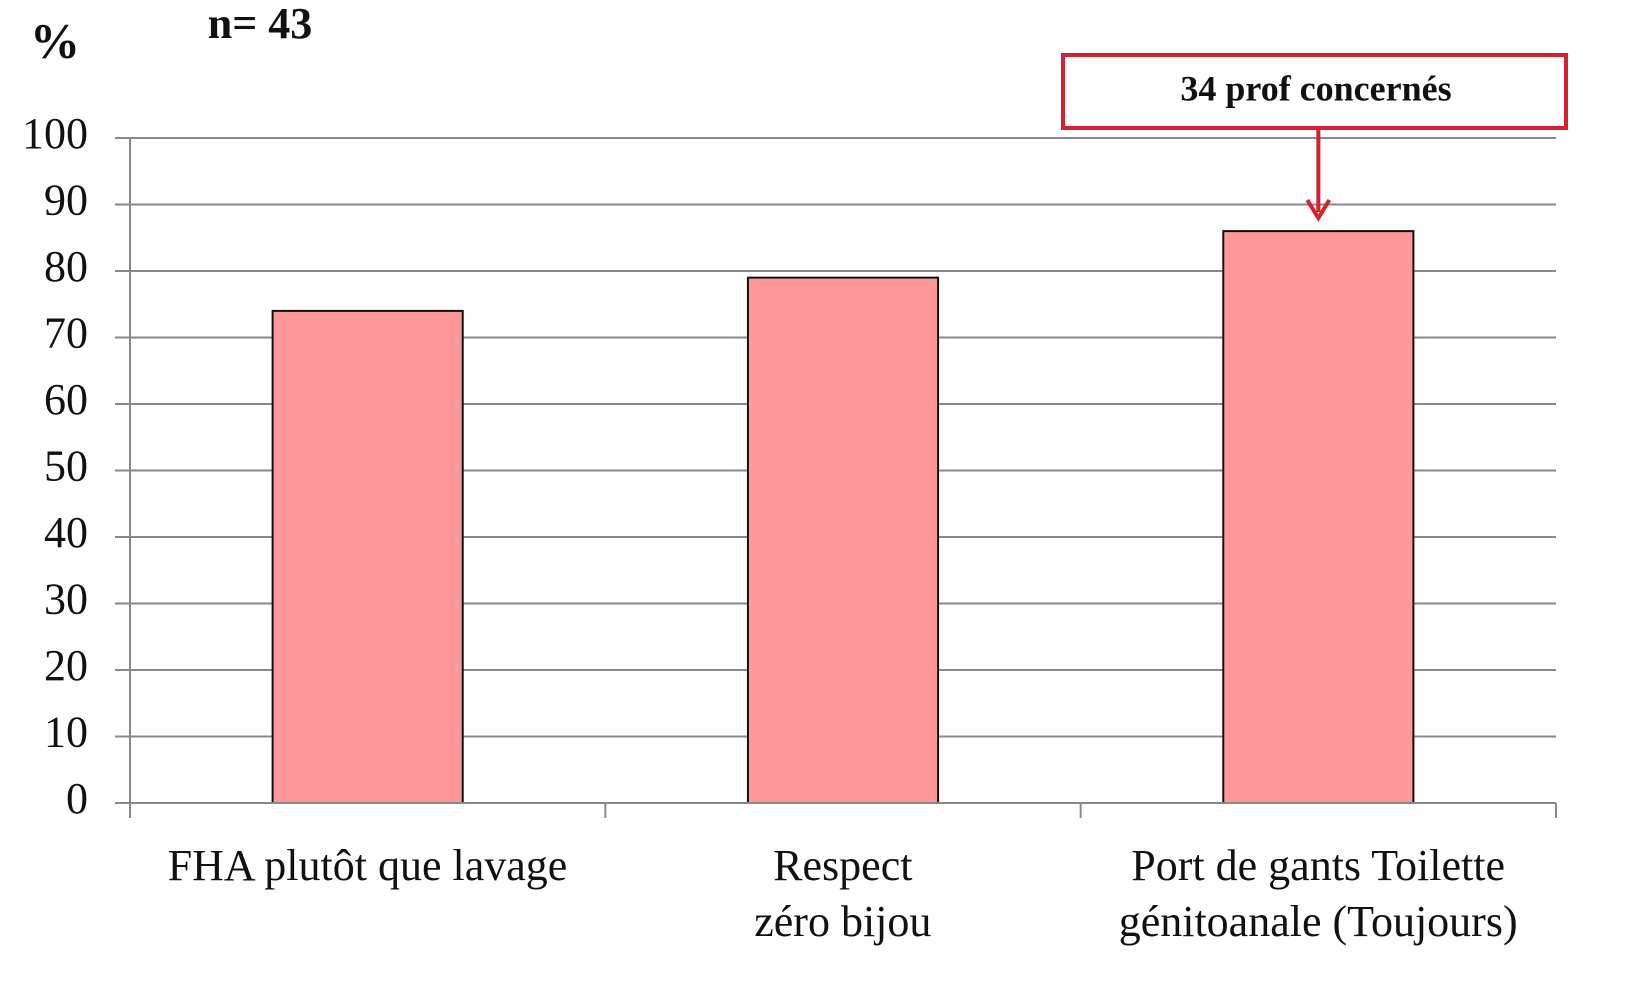 Image resolution: width=1639 pixels, height=993 pixels. Describe the element at coordinates (77, 798) in the screenshot. I see `y-tick-label: 0` at that location.